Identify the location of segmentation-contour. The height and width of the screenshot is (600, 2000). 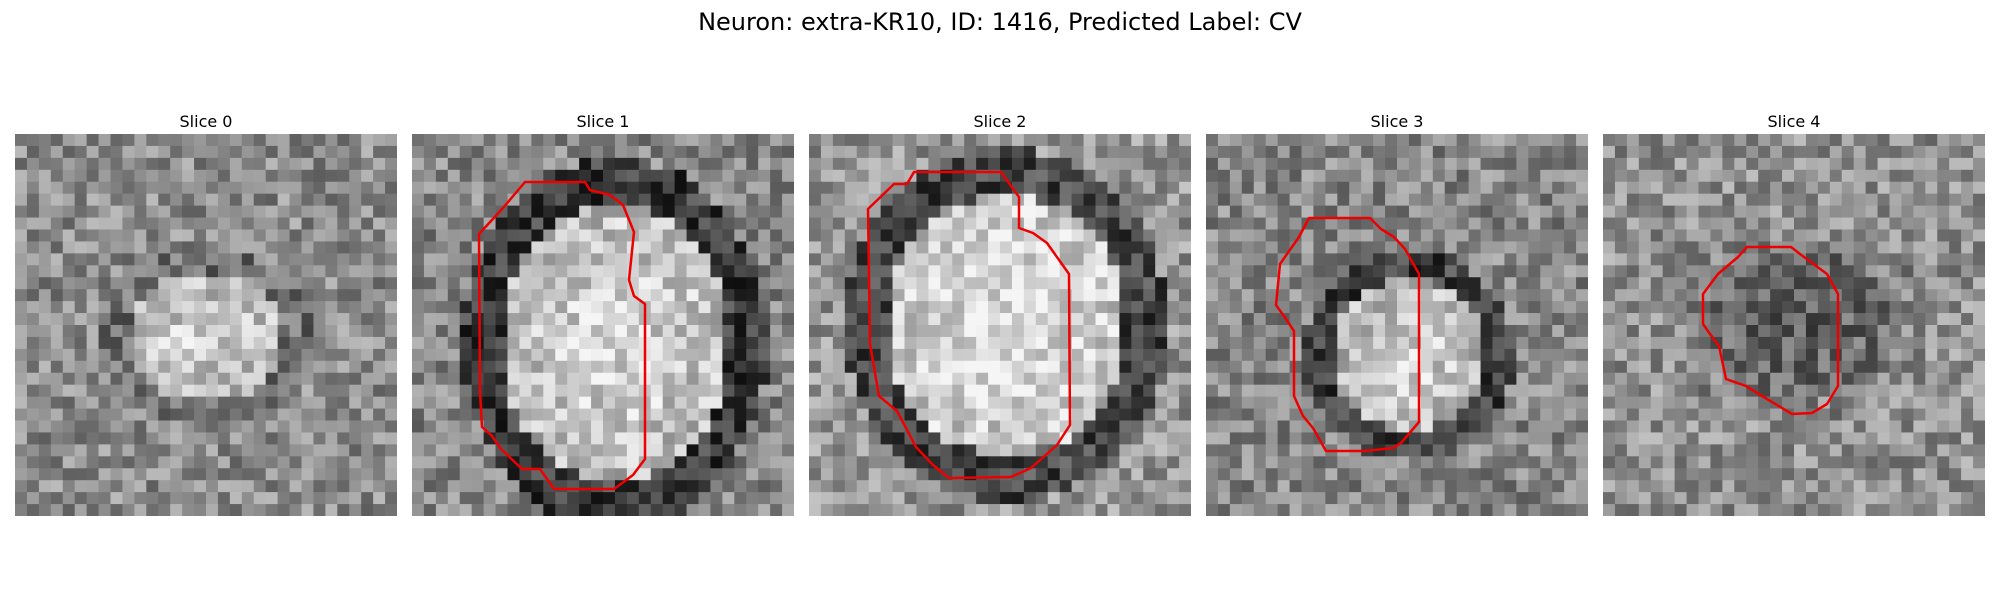
(562, 335).